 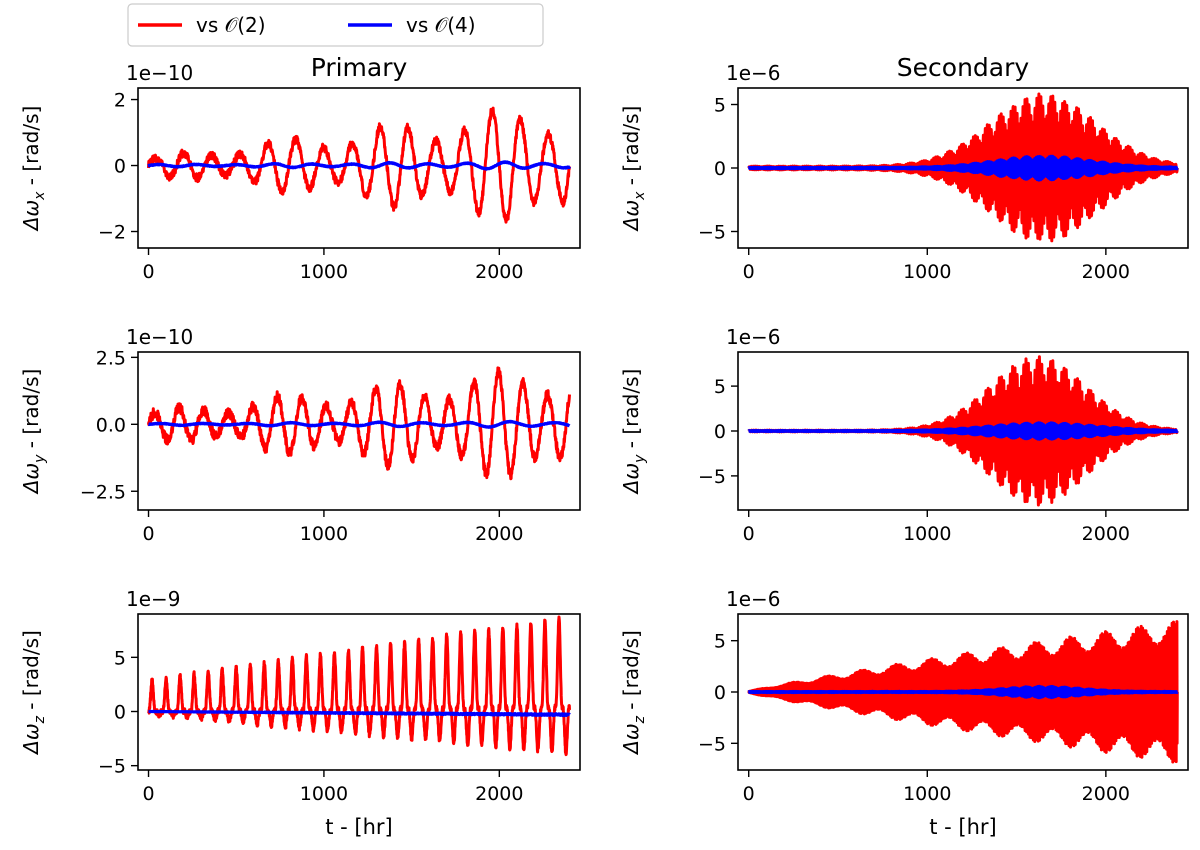 I want to click on chart-panel-1: 0 1000 2000 −2 0 21e−10 Primary Δωx - [rad/s], so click(x=300, y=168).